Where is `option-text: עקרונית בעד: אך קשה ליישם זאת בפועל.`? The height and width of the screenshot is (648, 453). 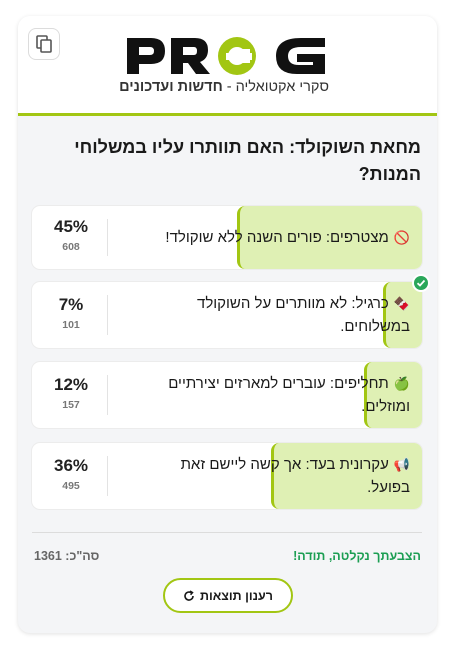 option-text: עקרונית בעד: אך קשה ליישם זאת בפועל. is located at coordinates (295, 476).